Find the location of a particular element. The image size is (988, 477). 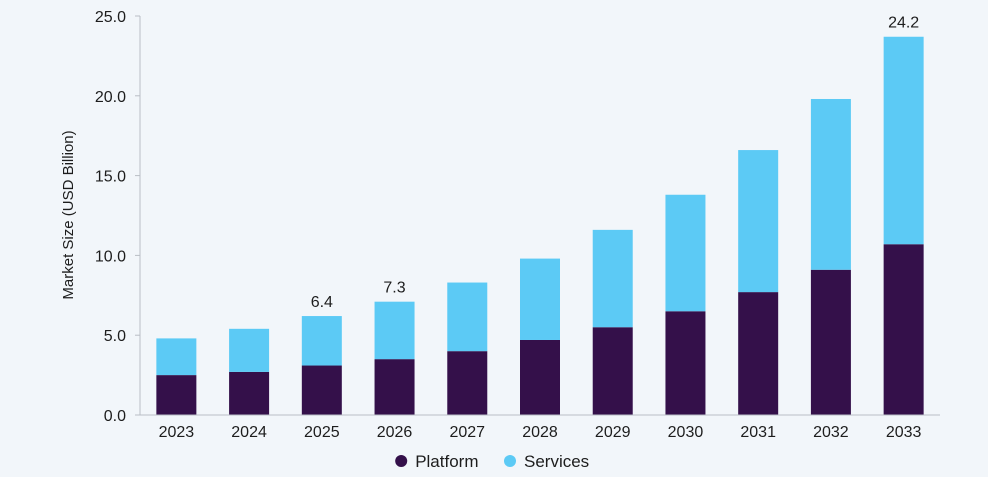

x-tick-label-2028: 2028 is located at coordinates (540, 432).